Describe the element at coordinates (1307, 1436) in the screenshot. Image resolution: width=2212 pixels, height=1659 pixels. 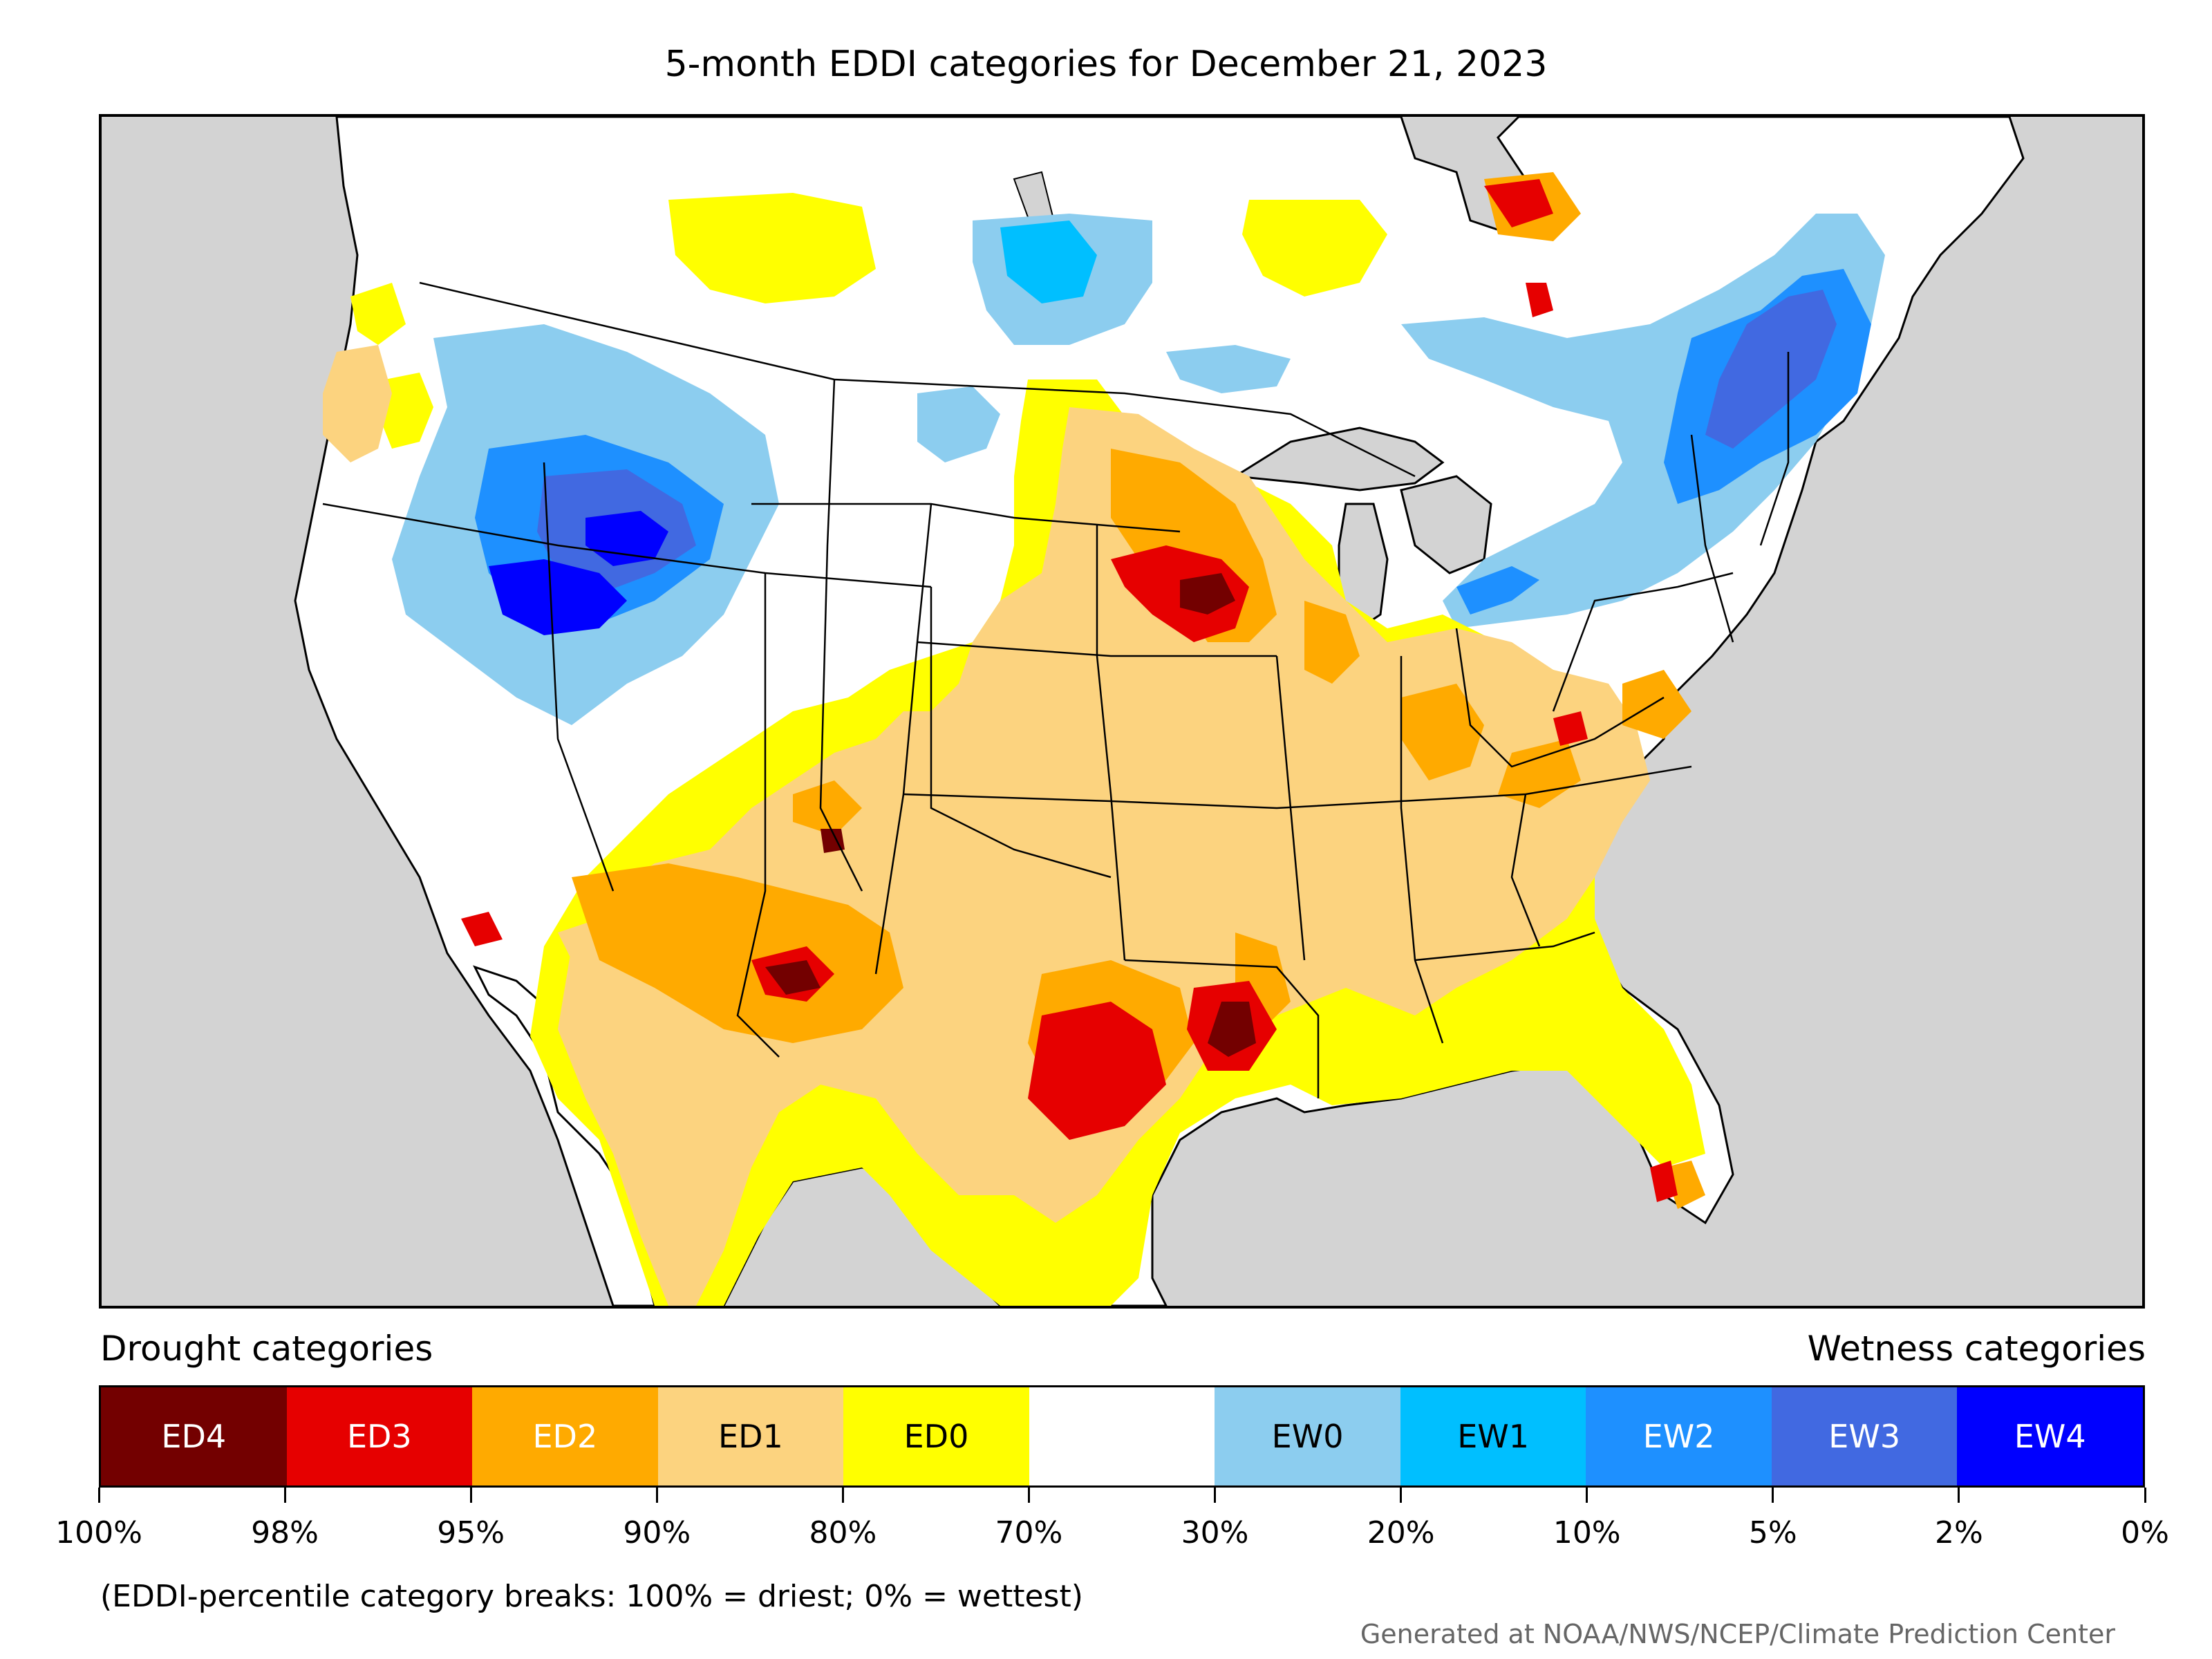
I see `category-swatch-ew0: EW0` at that location.